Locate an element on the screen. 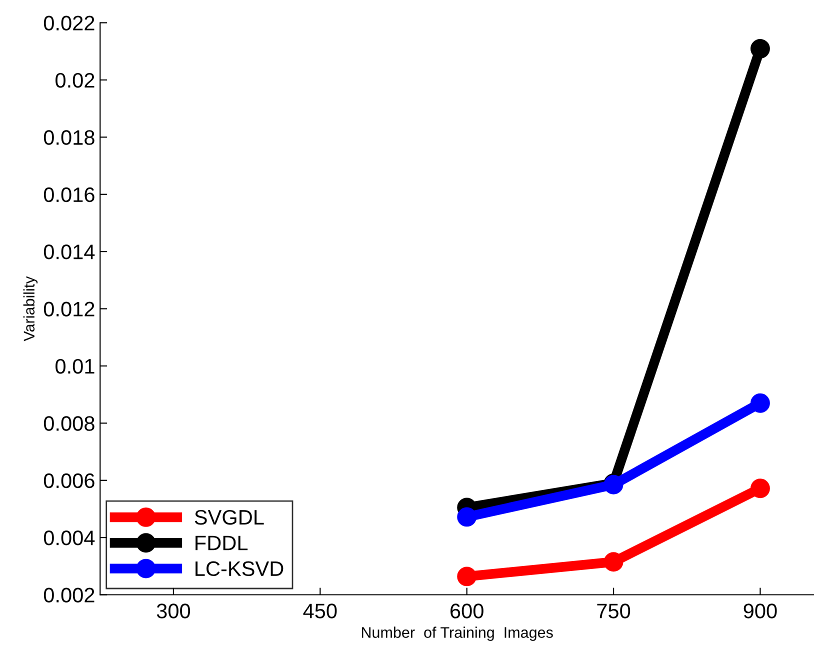 The image size is (814, 650). legend-label: FDDL is located at coordinates (222, 543).